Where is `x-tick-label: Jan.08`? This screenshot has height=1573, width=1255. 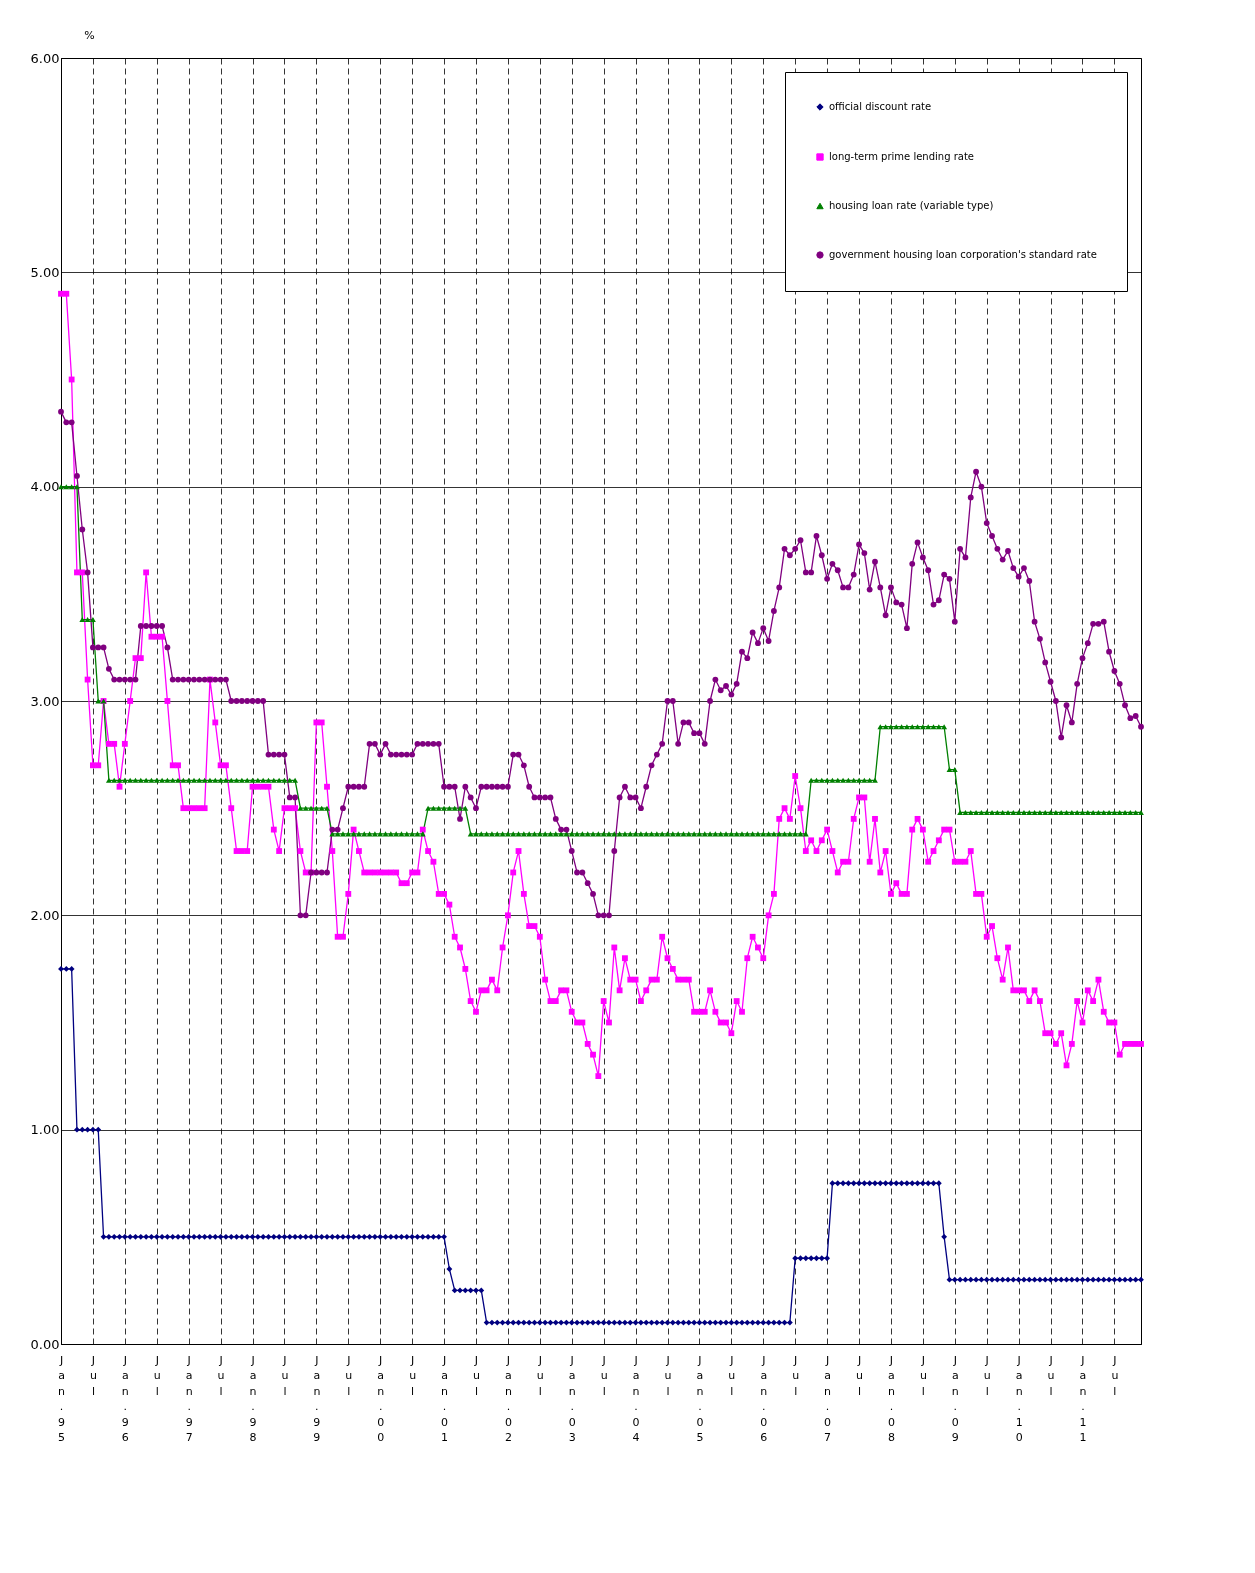
x-tick-label: Jan.08 is located at coordinates (891, 1398).